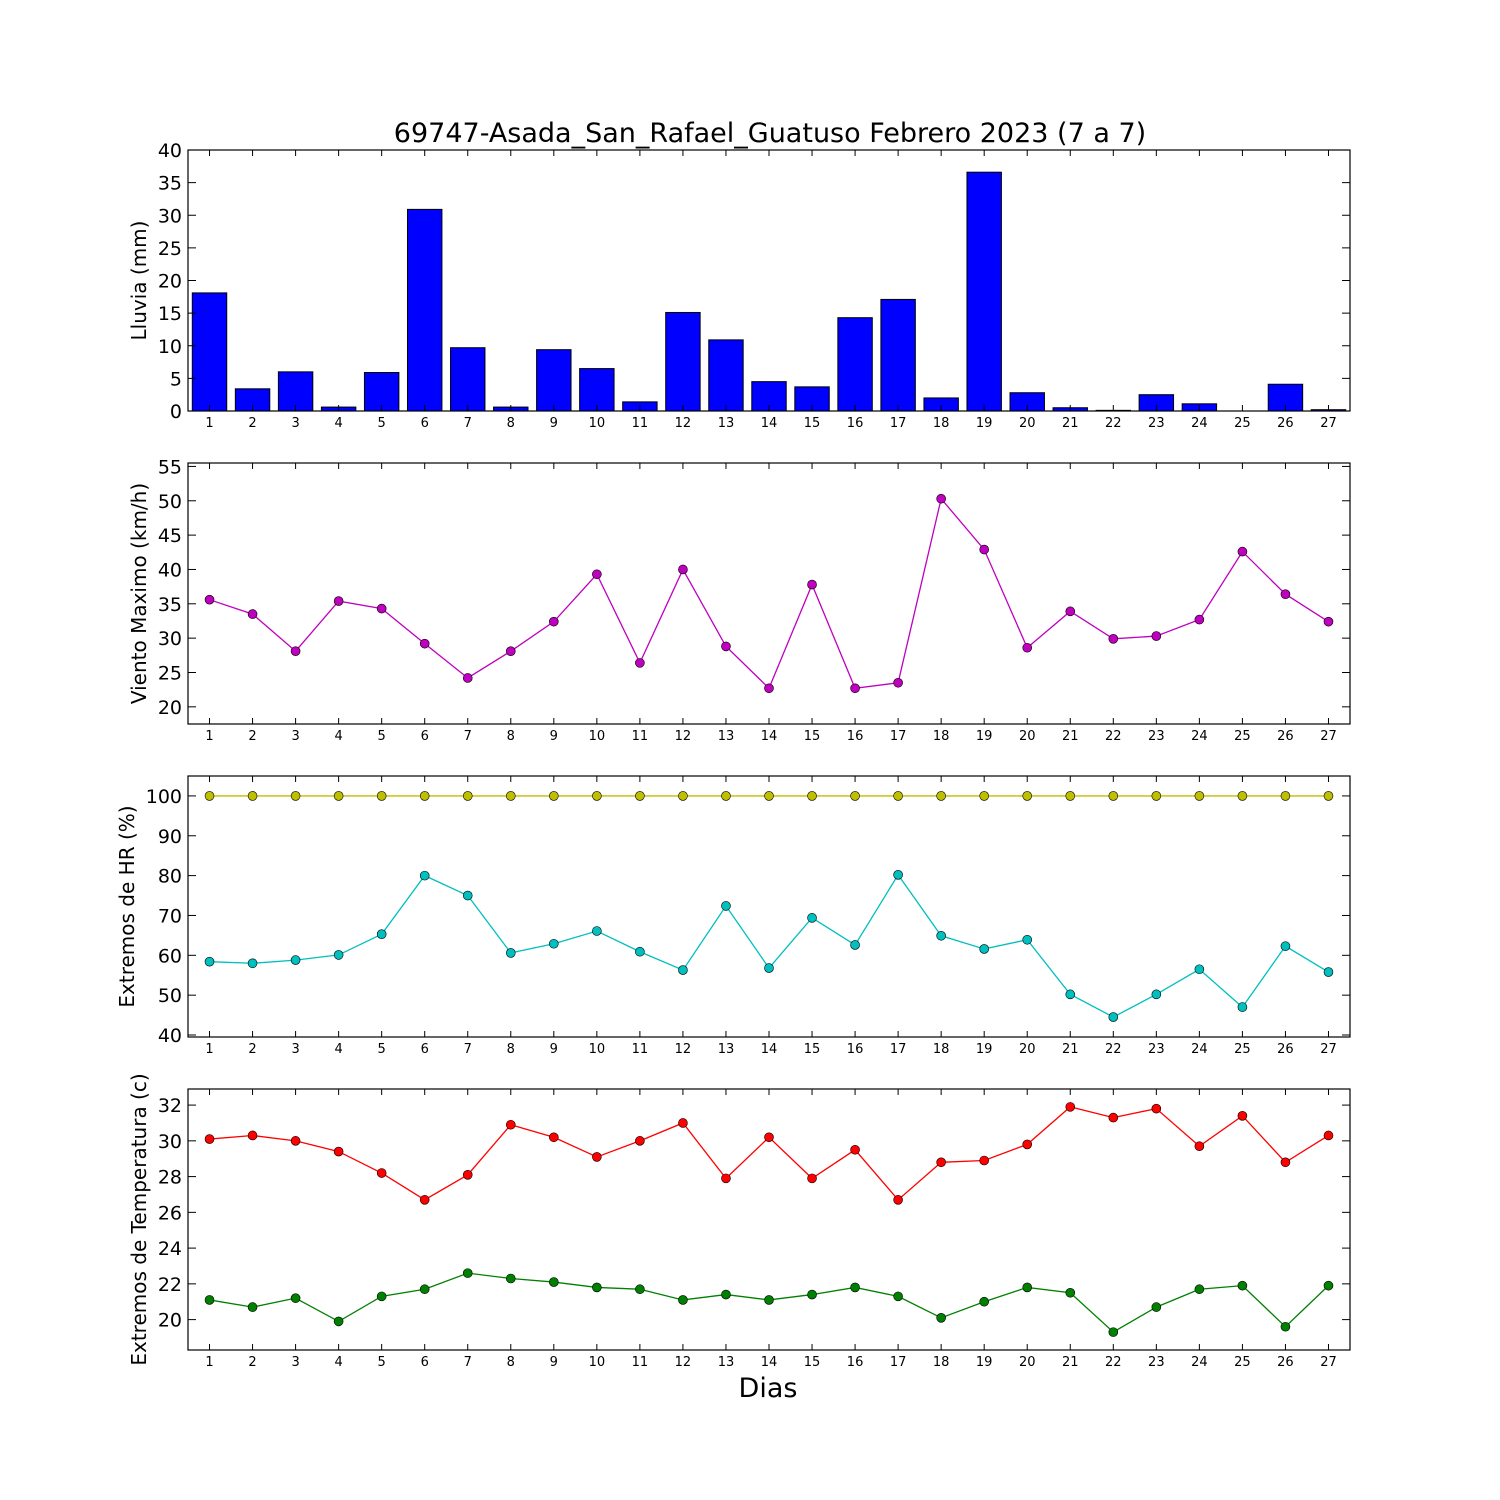 This screenshot has width=1500, height=1500. Describe the element at coordinates (170, 1321) in the screenshot. I see `y-tick-label: 20` at that location.